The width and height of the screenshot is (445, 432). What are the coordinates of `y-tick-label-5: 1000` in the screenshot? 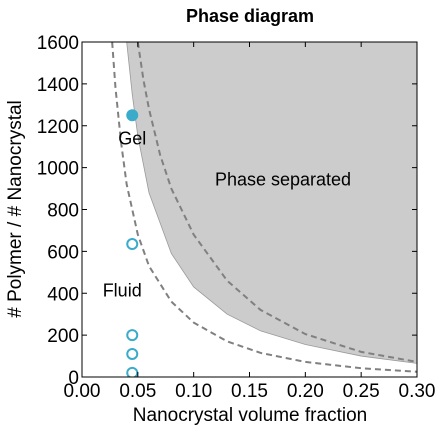 It's located at (58, 169).